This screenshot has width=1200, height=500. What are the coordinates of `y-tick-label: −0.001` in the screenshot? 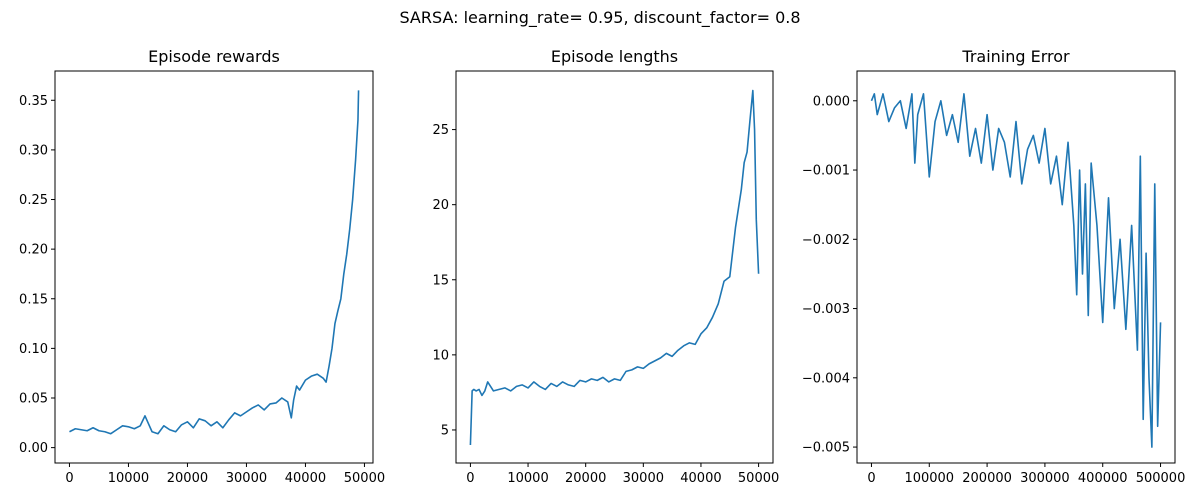 It's located at (826, 171).